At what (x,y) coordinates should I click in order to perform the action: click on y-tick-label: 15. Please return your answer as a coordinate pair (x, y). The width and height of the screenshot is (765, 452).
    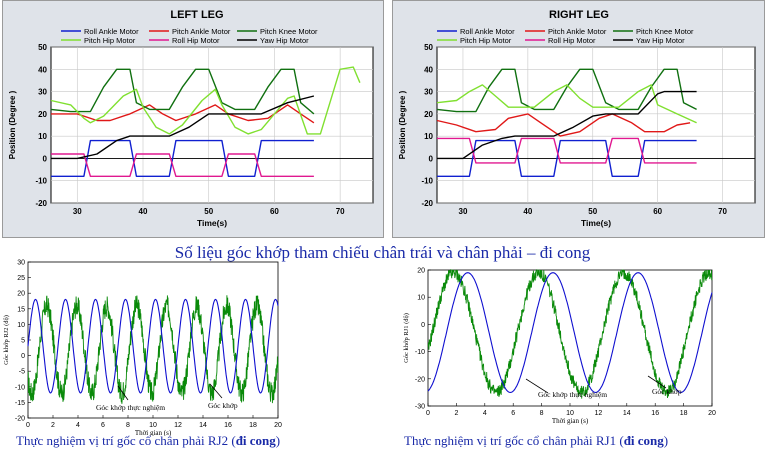
    Looking at the image, I should click on (21, 309).